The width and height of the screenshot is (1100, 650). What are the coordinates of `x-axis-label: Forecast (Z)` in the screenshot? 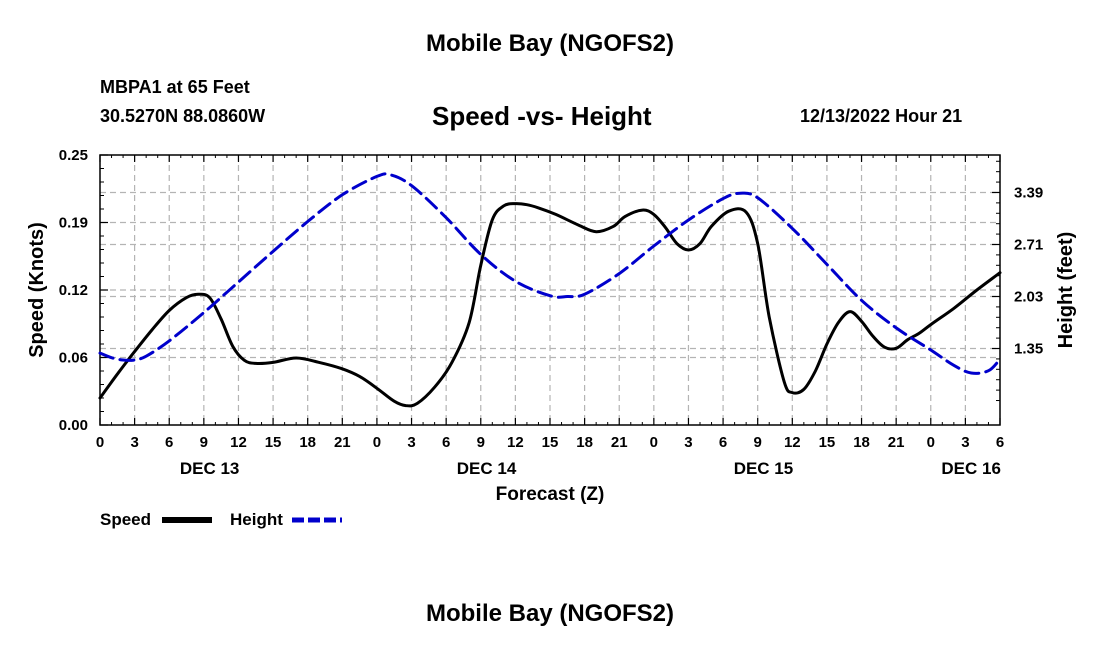 It's located at (550, 494).